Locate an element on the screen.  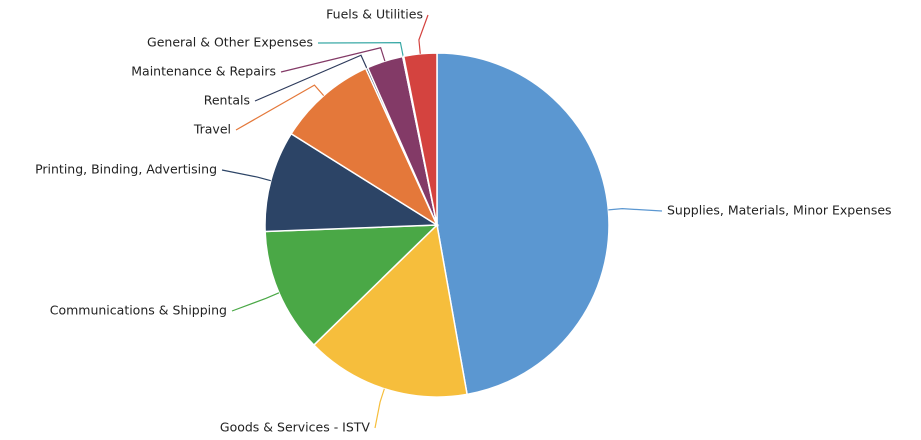
slice-label: Communications & Shipping is located at coordinates (138, 310).